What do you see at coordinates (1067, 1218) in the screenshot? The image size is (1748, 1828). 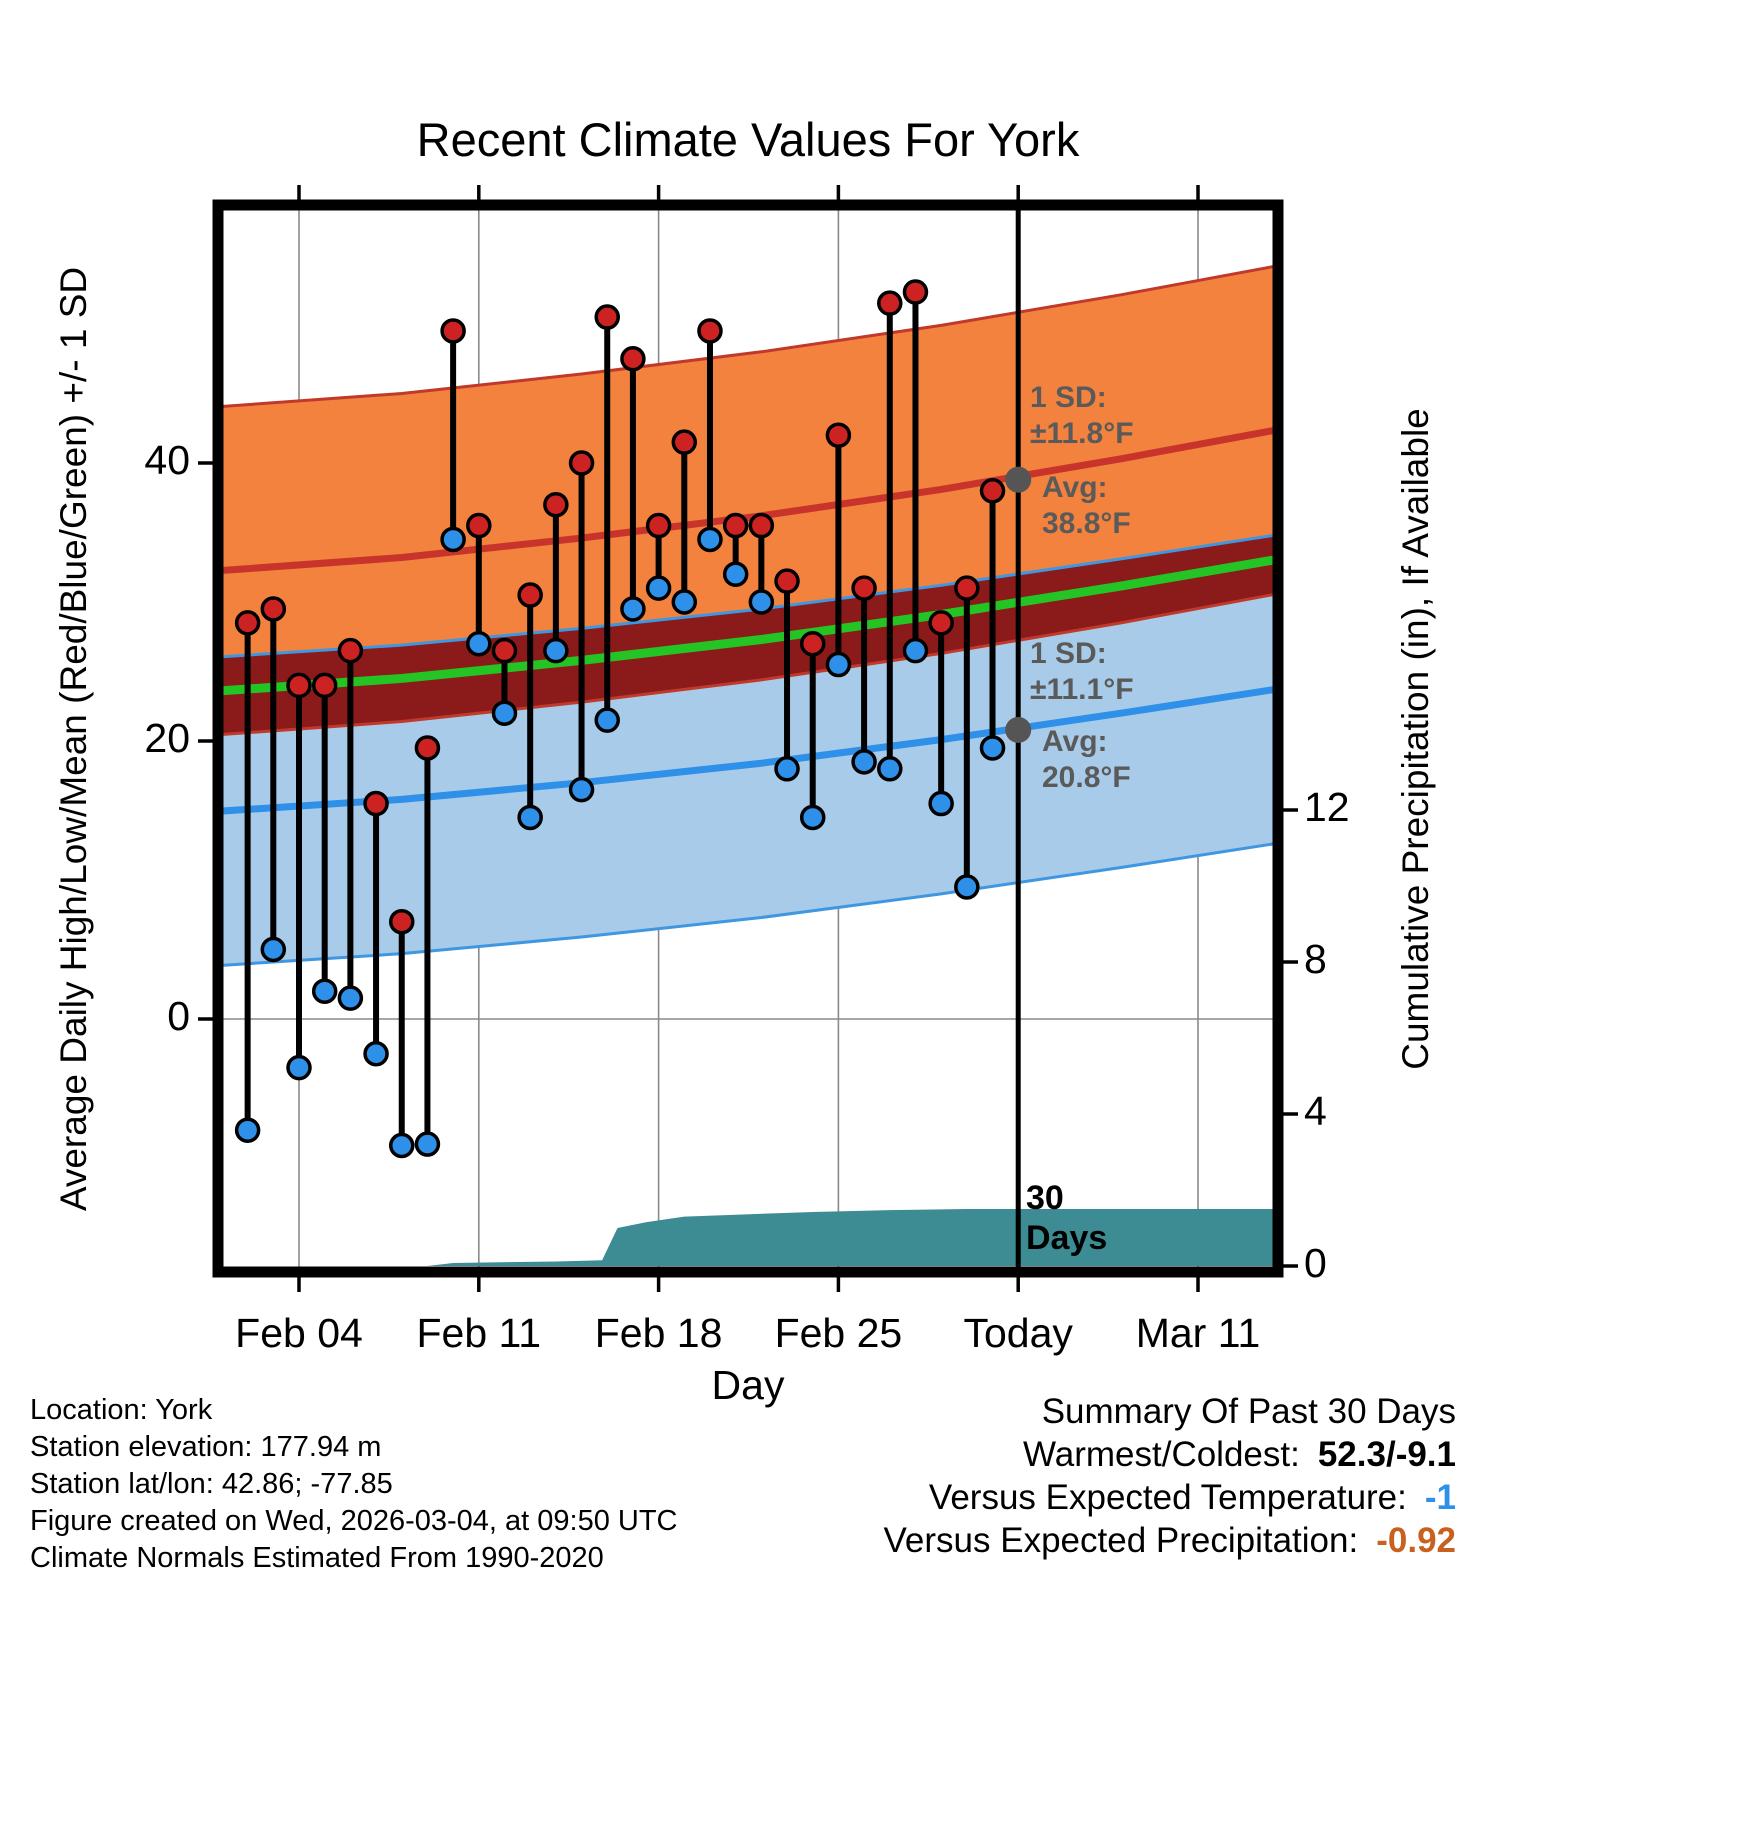 I see `days-window-label: 30 Days` at bounding box center [1067, 1218].